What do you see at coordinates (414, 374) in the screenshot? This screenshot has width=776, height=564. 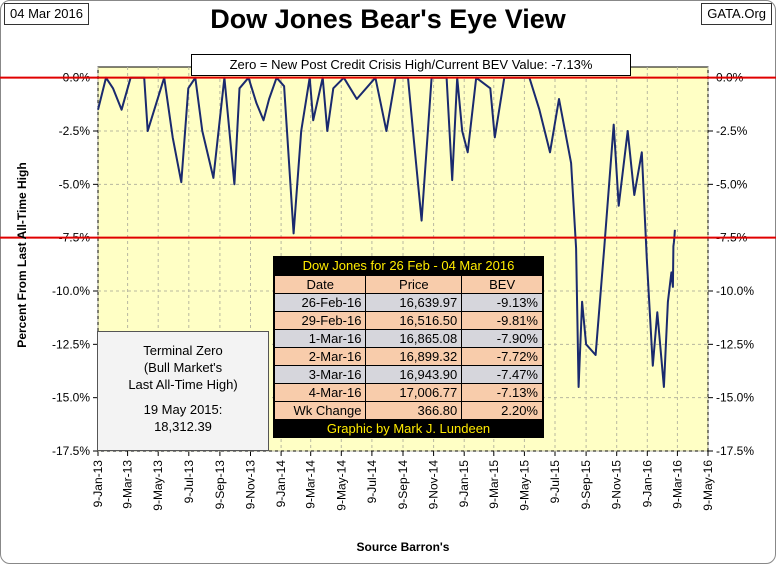 I see `row-price: 16,943.90` at bounding box center [414, 374].